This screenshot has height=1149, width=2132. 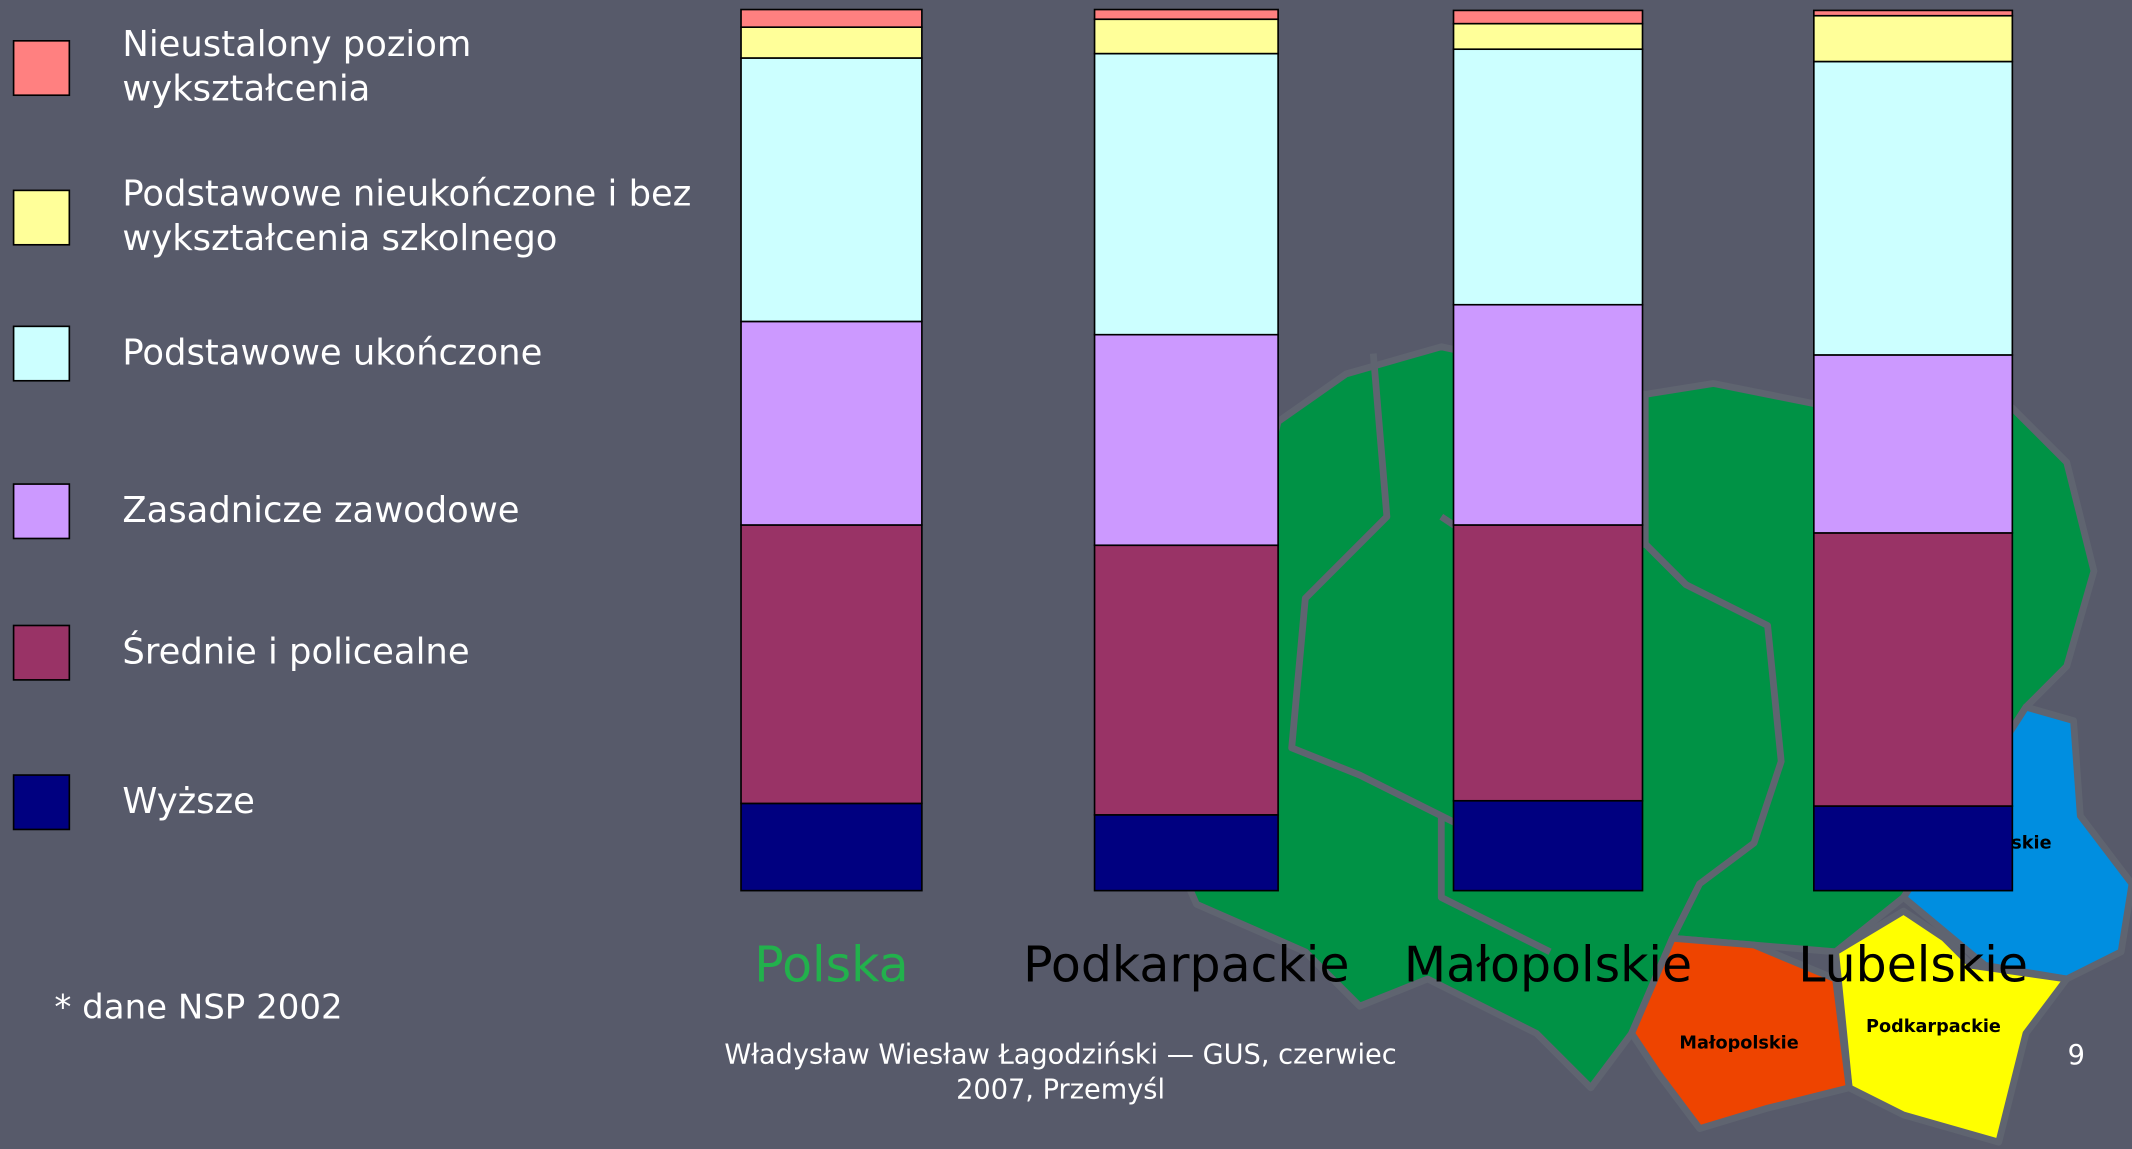 I want to click on legend-label: Nieustalony poziom wykształcenia, so click(x=297, y=67).